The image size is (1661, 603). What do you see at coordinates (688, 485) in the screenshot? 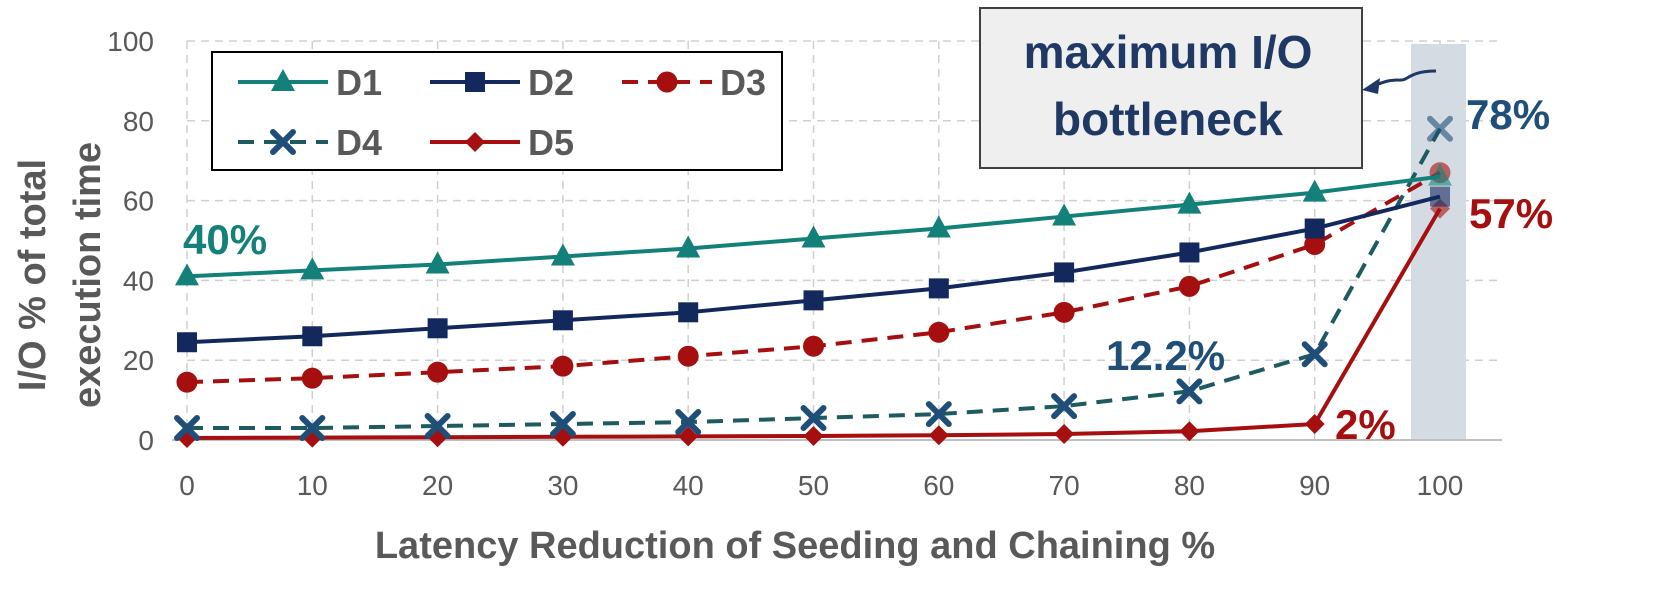
I see `x-tick-label: 40` at bounding box center [688, 485].